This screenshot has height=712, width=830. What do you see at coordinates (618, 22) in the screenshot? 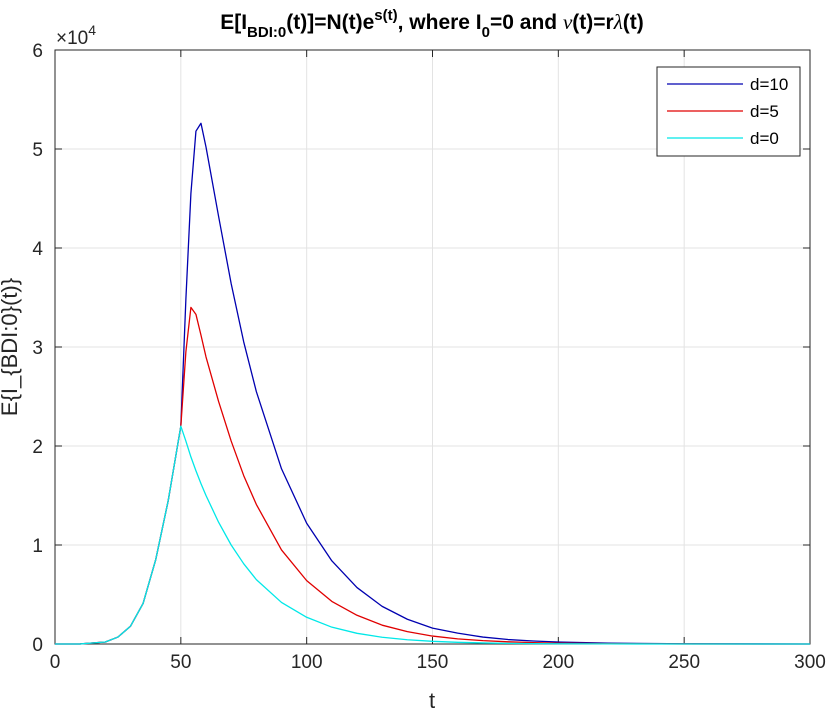
I see `title-lambda: λ` at bounding box center [618, 22].